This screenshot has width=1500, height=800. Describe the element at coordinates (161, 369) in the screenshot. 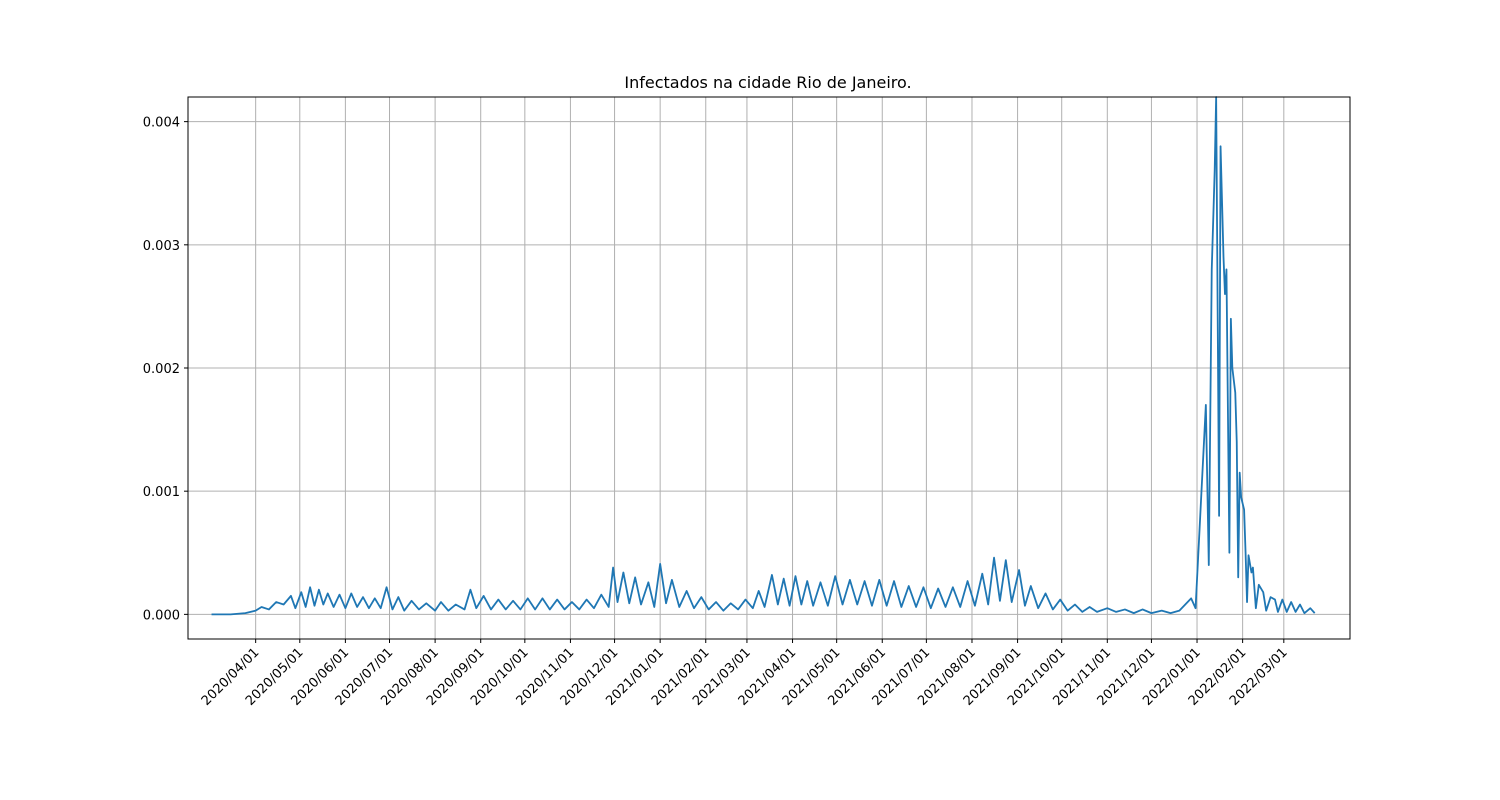

I see `y-tick-label: 0.002` at that location.